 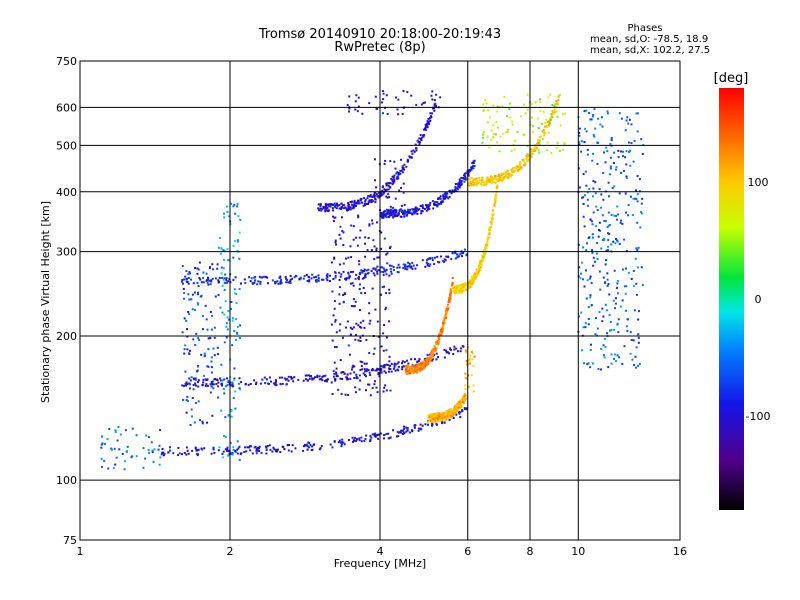 What do you see at coordinates (380, 34) in the screenshot?
I see `chart-title: Tromsø 20140910 20:18:00-20:19:43` at bounding box center [380, 34].